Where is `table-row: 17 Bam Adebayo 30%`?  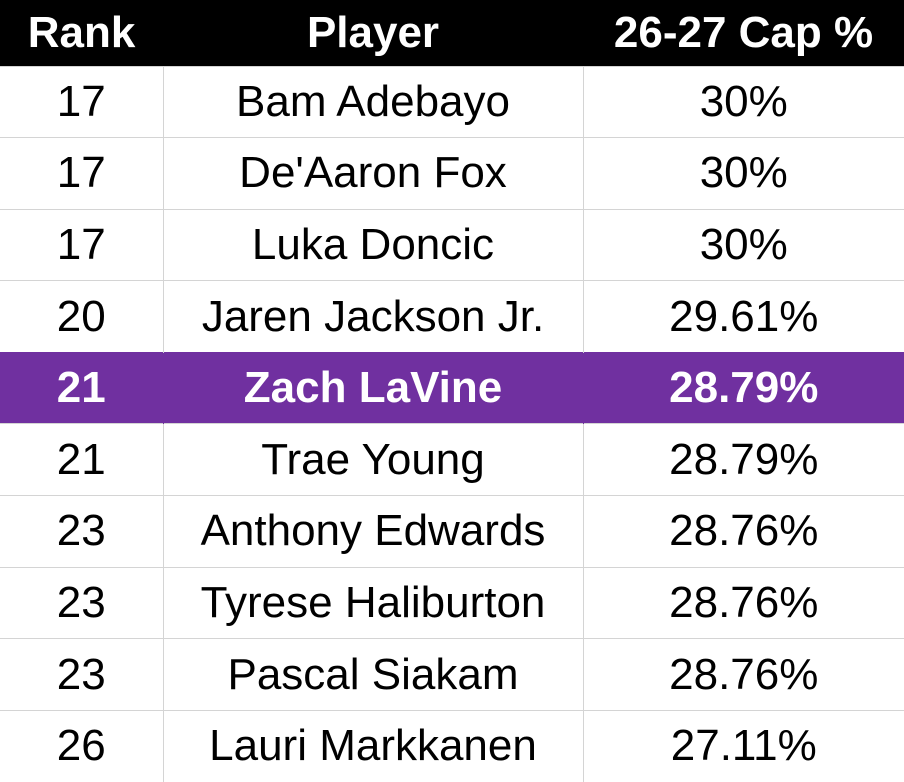
table-row: 17 Bam Adebayo 30% is located at coordinates (452, 101).